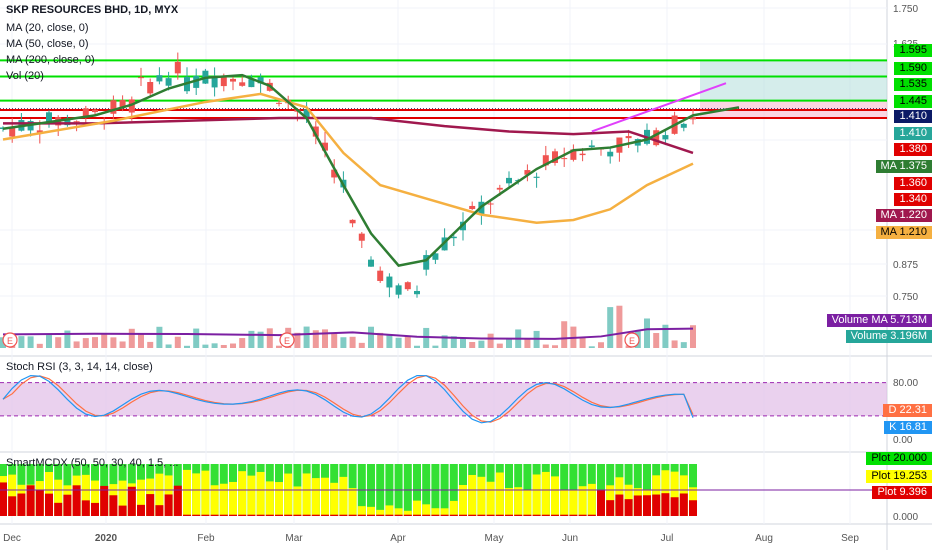  I want to click on stoch-axis-label: 0.00, so click(903, 440).